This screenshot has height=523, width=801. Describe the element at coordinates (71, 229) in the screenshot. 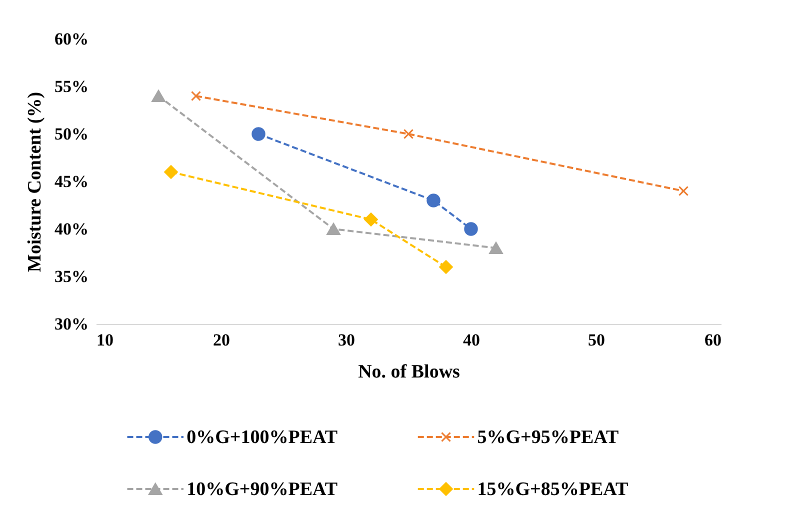

I see `y-tick-label: 40%` at that location.